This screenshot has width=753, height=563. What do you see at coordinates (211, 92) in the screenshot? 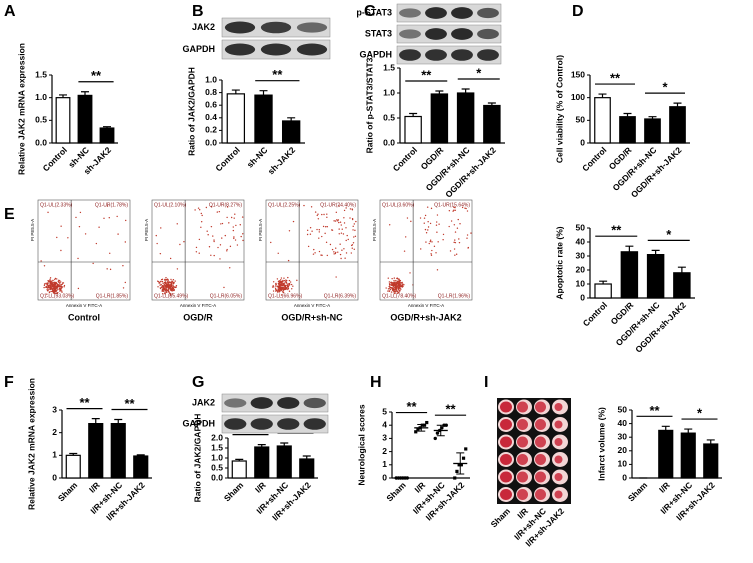
I see `y-tick-label: 0.8` at bounding box center [211, 92].